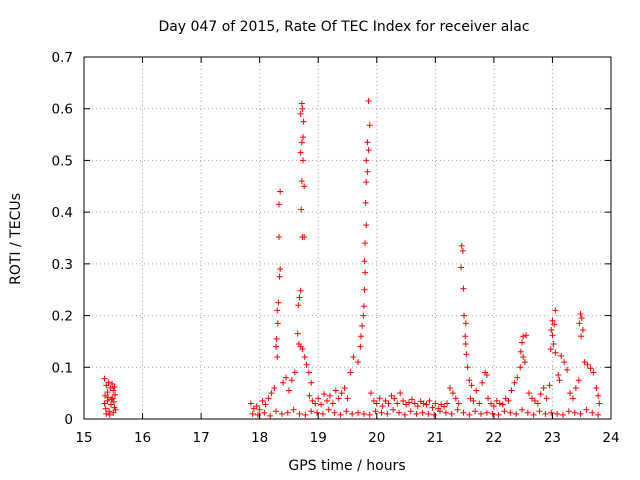 The image size is (640, 480). What do you see at coordinates (62, 317) in the screenshot?
I see `y-tick-label: 0.2` at bounding box center [62, 317].